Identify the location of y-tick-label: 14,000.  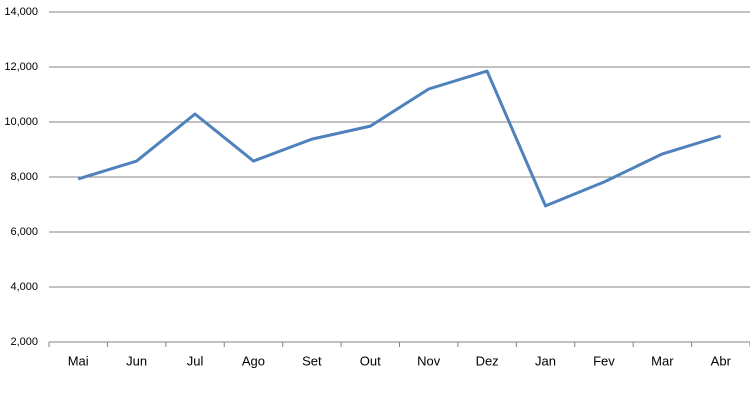
(21, 12).